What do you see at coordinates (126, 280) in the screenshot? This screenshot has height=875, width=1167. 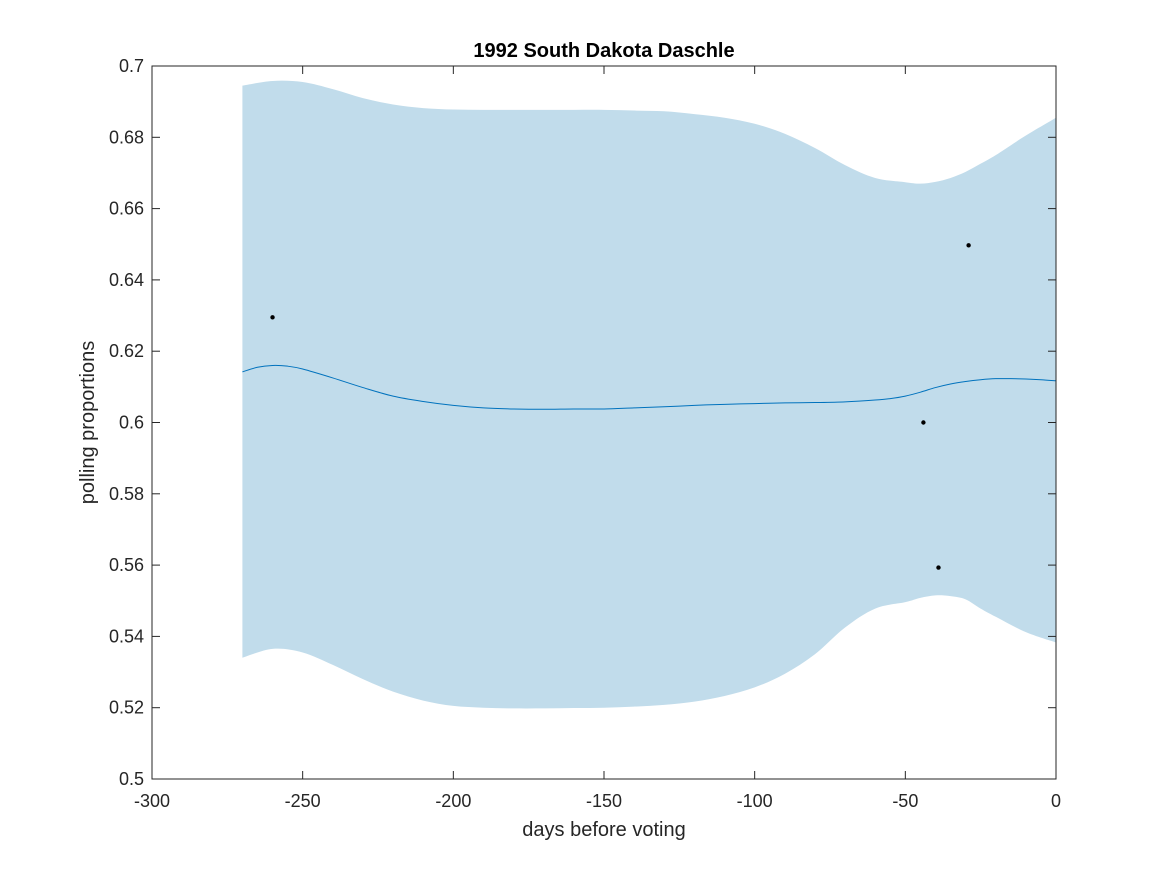 I see `y-tick-label: 0.64` at bounding box center [126, 280].